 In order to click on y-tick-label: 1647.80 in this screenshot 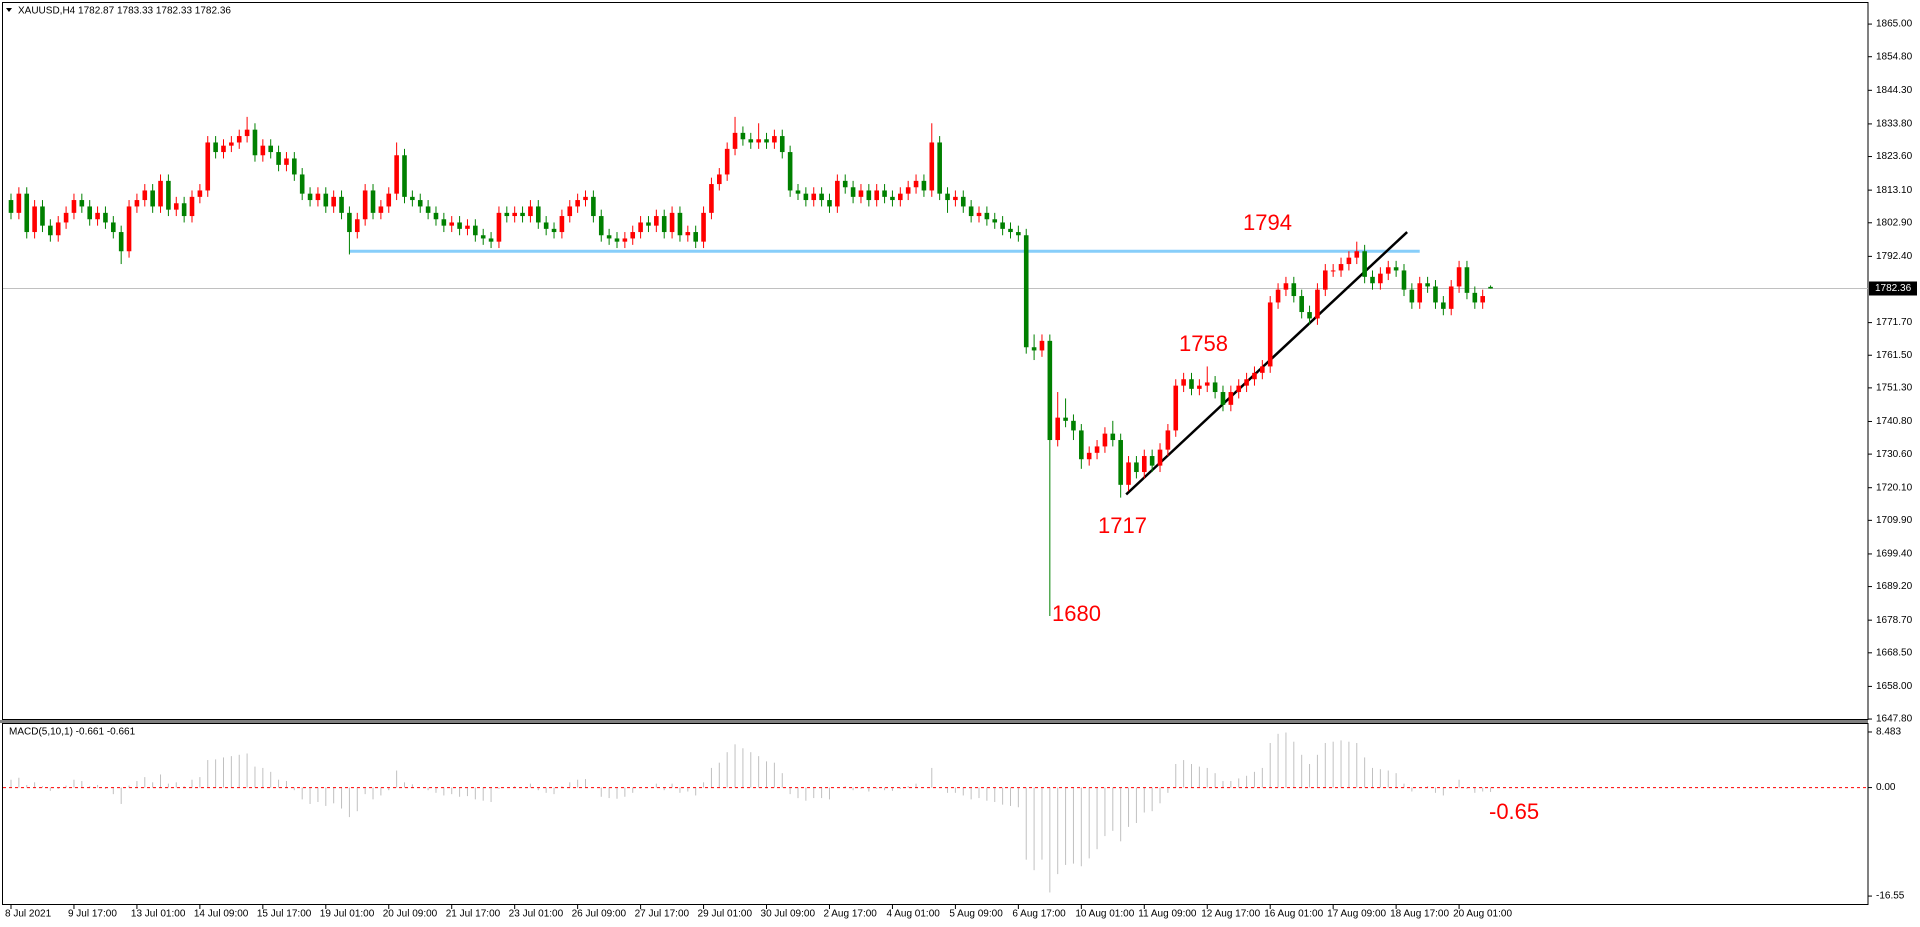, I will do `click(1894, 719)`.